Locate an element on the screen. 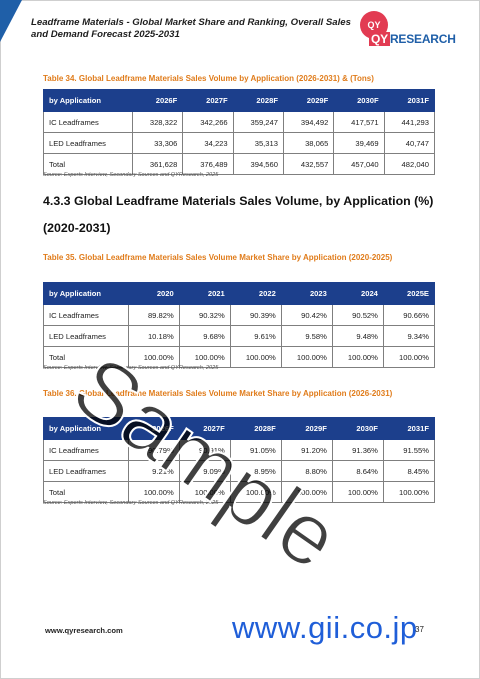  column-header: 2029F is located at coordinates (306, 428).